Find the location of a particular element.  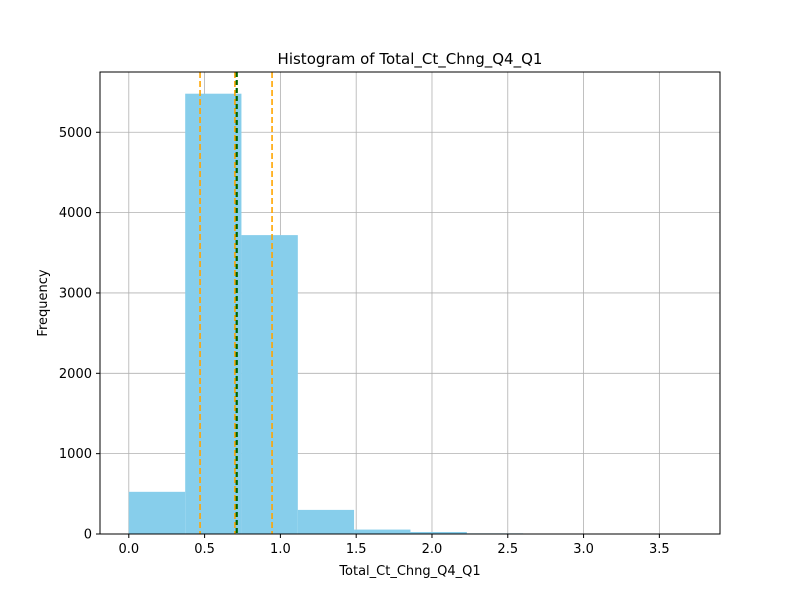

x-tick-label: 0.0 is located at coordinates (128, 549).